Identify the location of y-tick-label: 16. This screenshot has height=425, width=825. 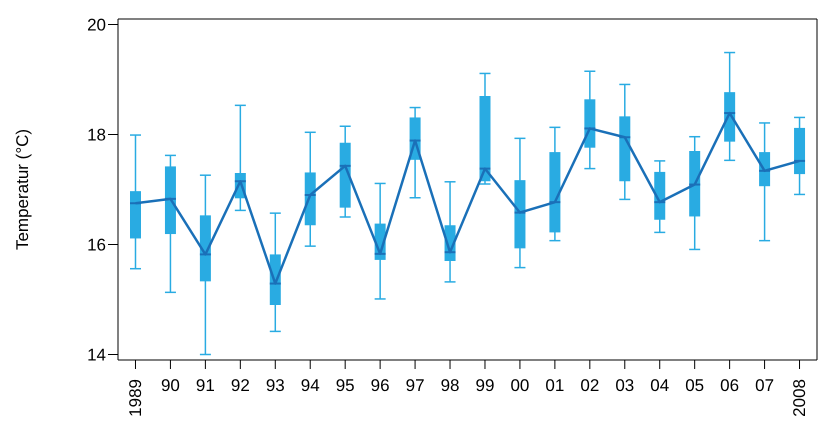
(96, 245).